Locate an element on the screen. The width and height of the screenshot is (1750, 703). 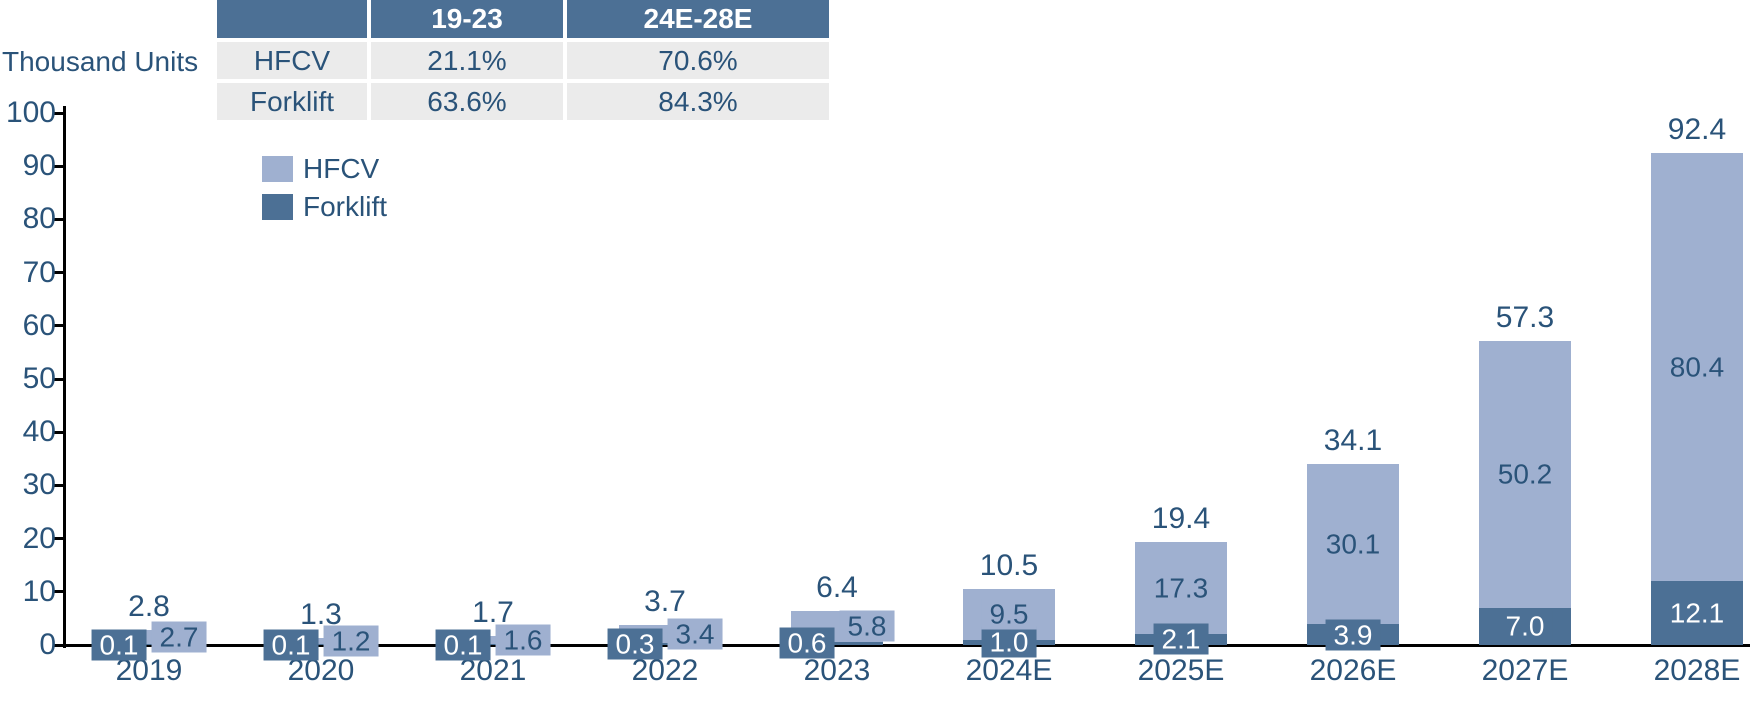
y-tick-label: 10 is located at coordinates (39, 591).